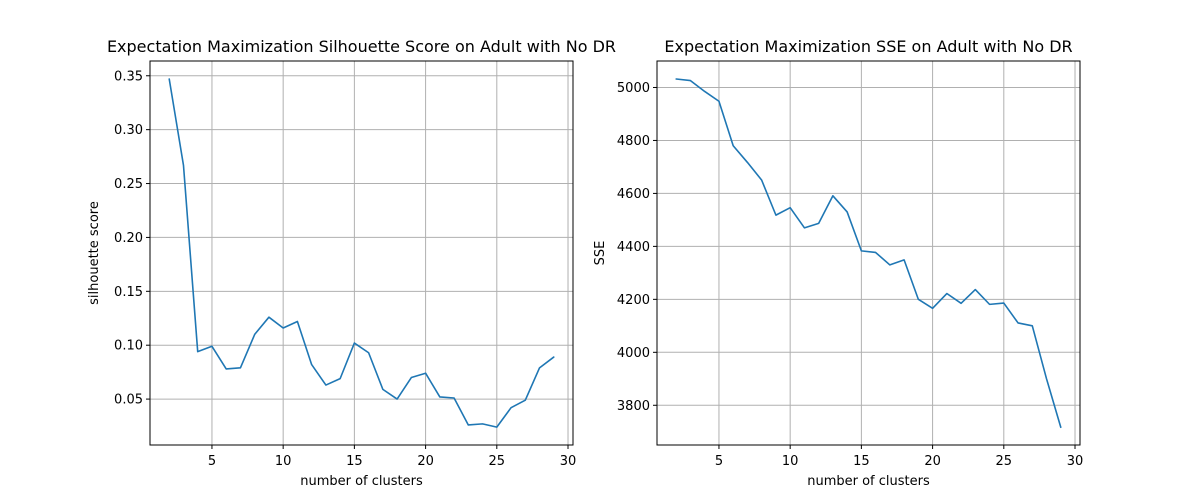 The width and height of the screenshot is (1200, 500). I want to click on silhouette-y-tick-label: 0.10, so click(128, 346).